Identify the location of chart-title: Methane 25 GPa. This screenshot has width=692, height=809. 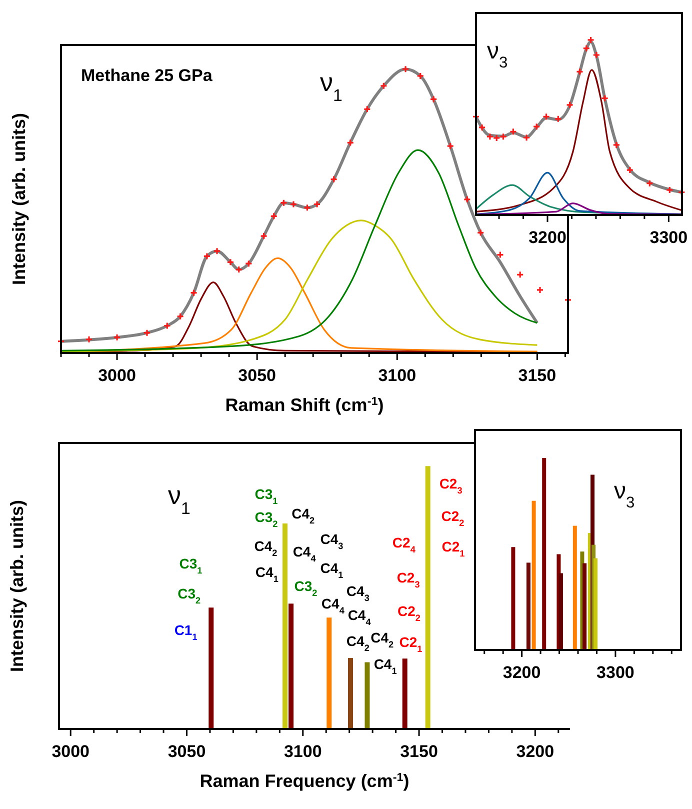
(147, 75).